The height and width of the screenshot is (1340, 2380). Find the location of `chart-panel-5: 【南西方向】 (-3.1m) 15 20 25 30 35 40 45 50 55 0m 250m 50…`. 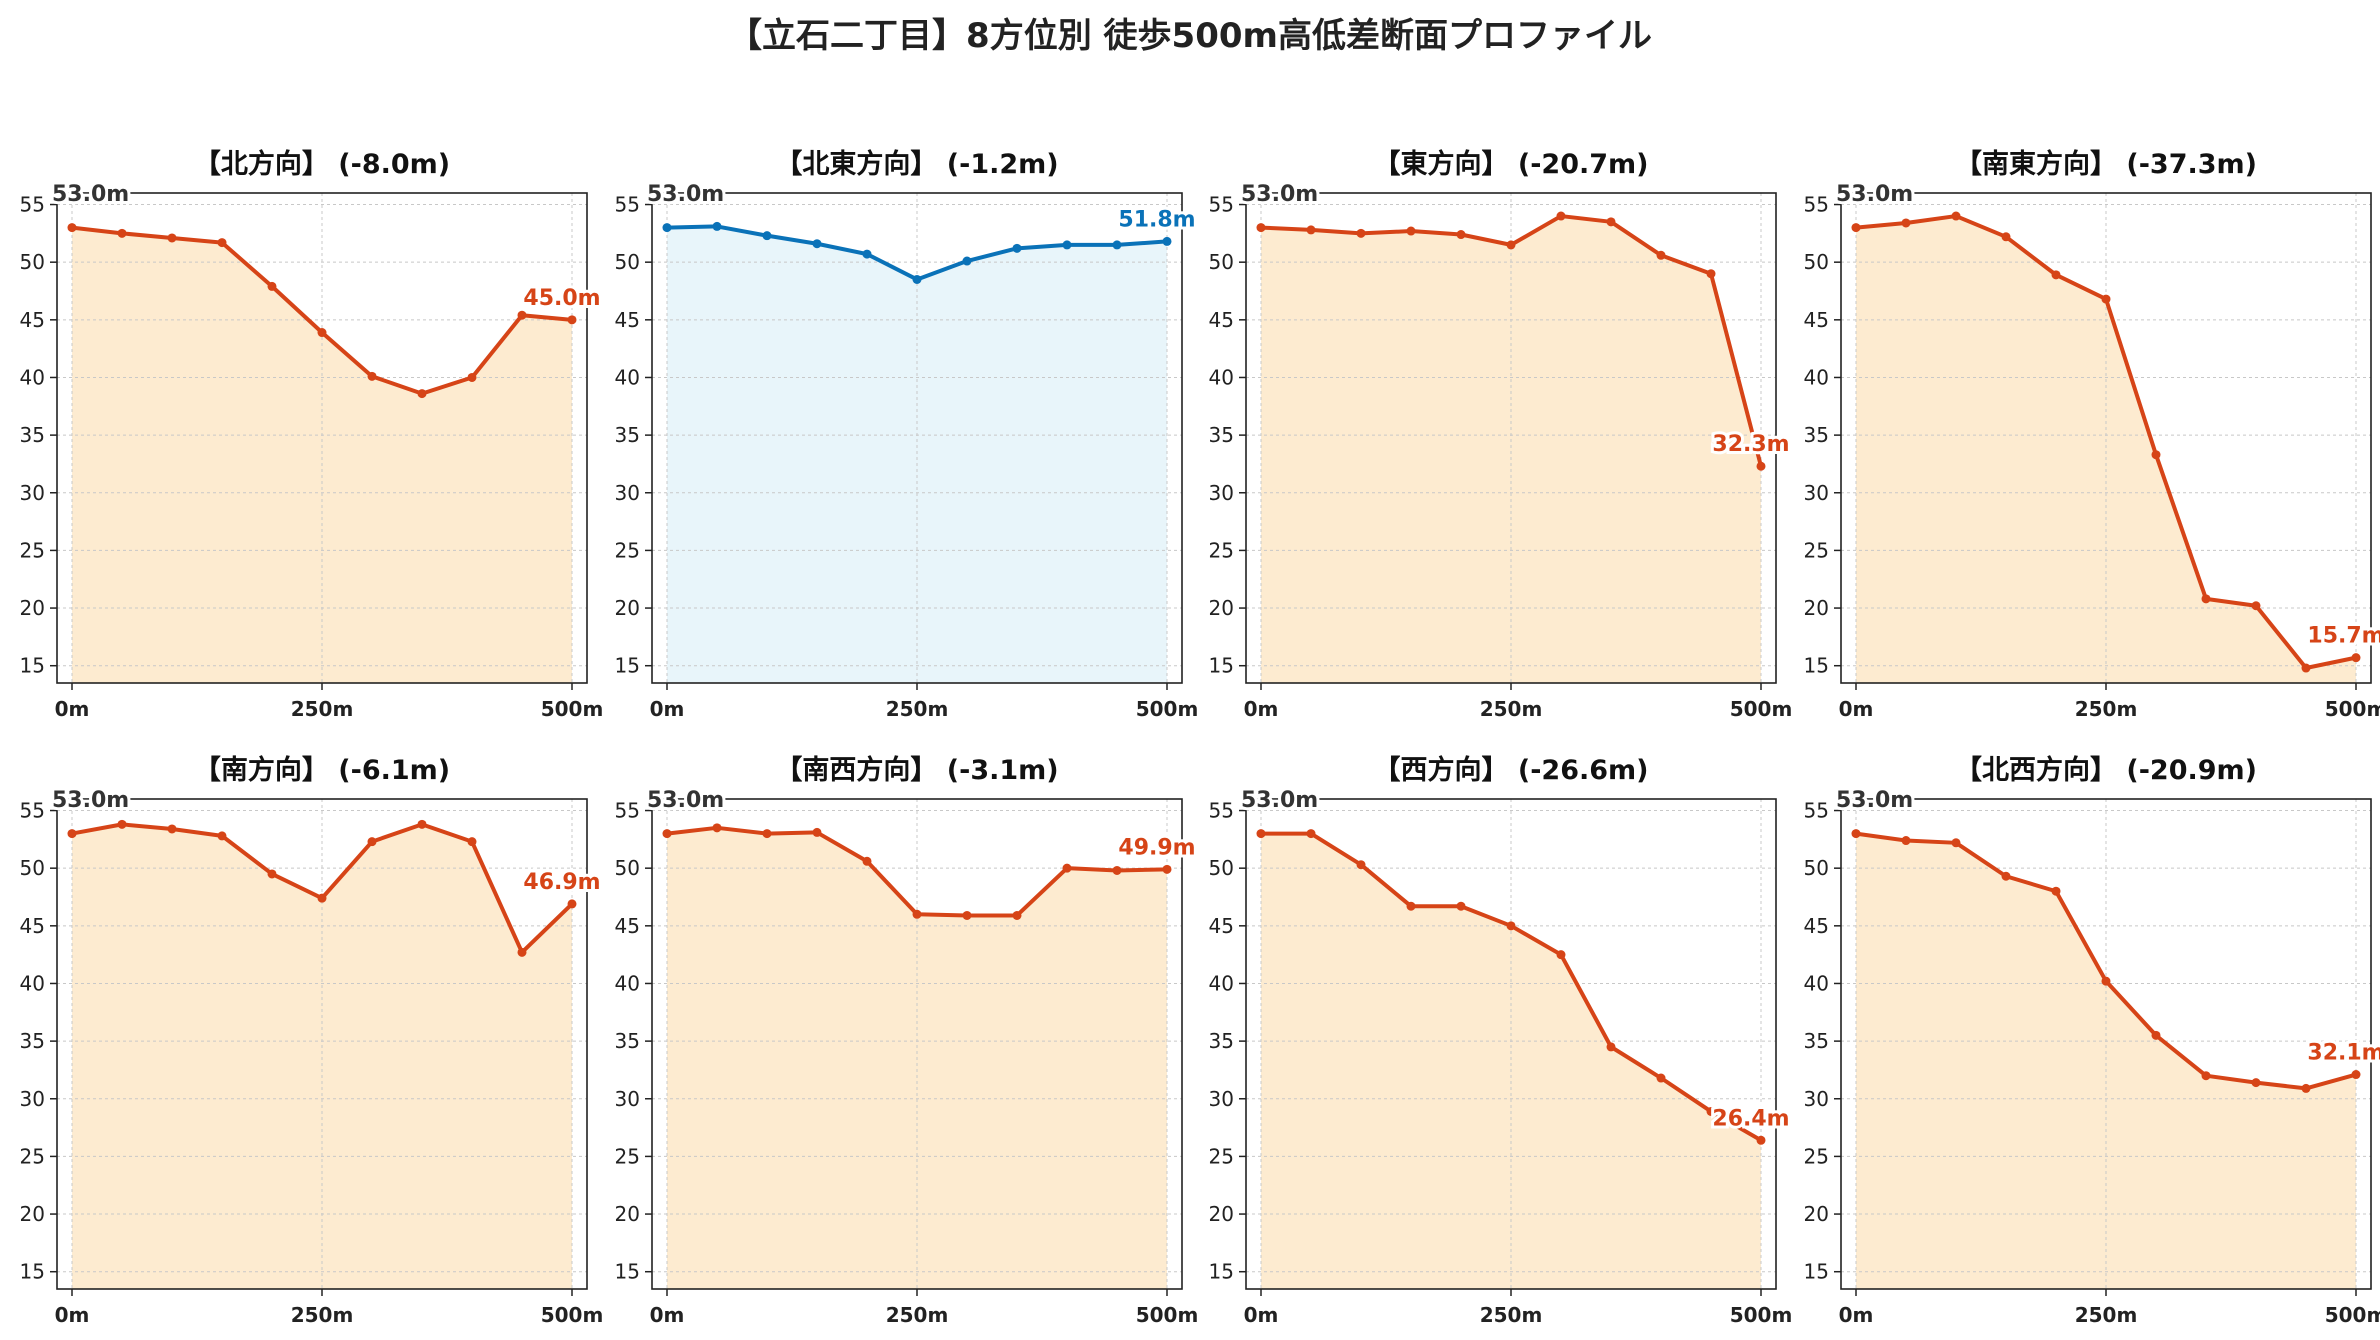

chart-panel-5: 【南西方向】 (-3.1m) 15 20 25 30 35 40 45 50 55 0m 250m 50… is located at coordinates (907, 1040).